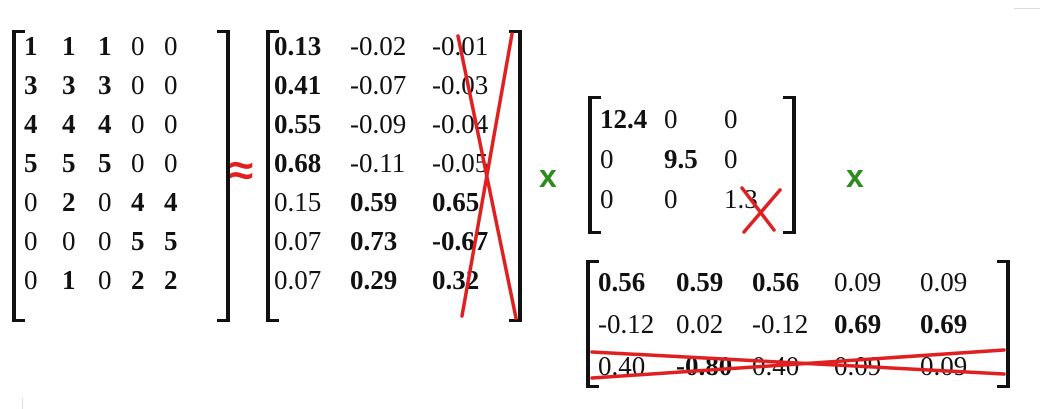 The width and height of the screenshot is (1040, 409). What do you see at coordinates (944, 324) in the screenshot?
I see `matrix-vt-cell-r2-c5: 0.69` at bounding box center [944, 324].